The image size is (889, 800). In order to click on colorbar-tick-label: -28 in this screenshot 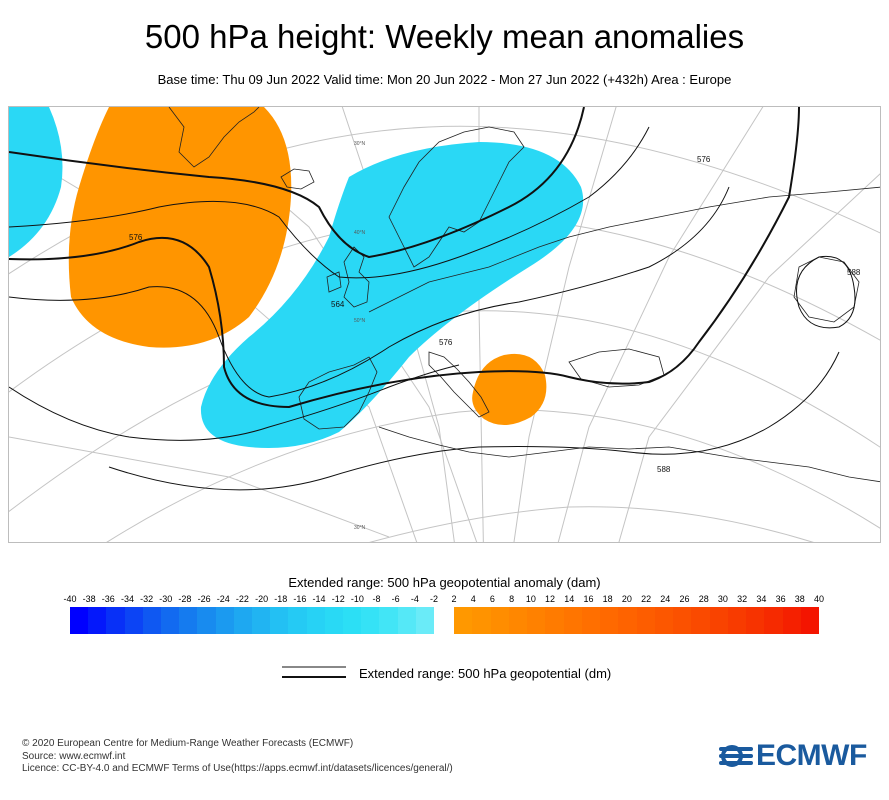, I will do `click(185, 599)`.